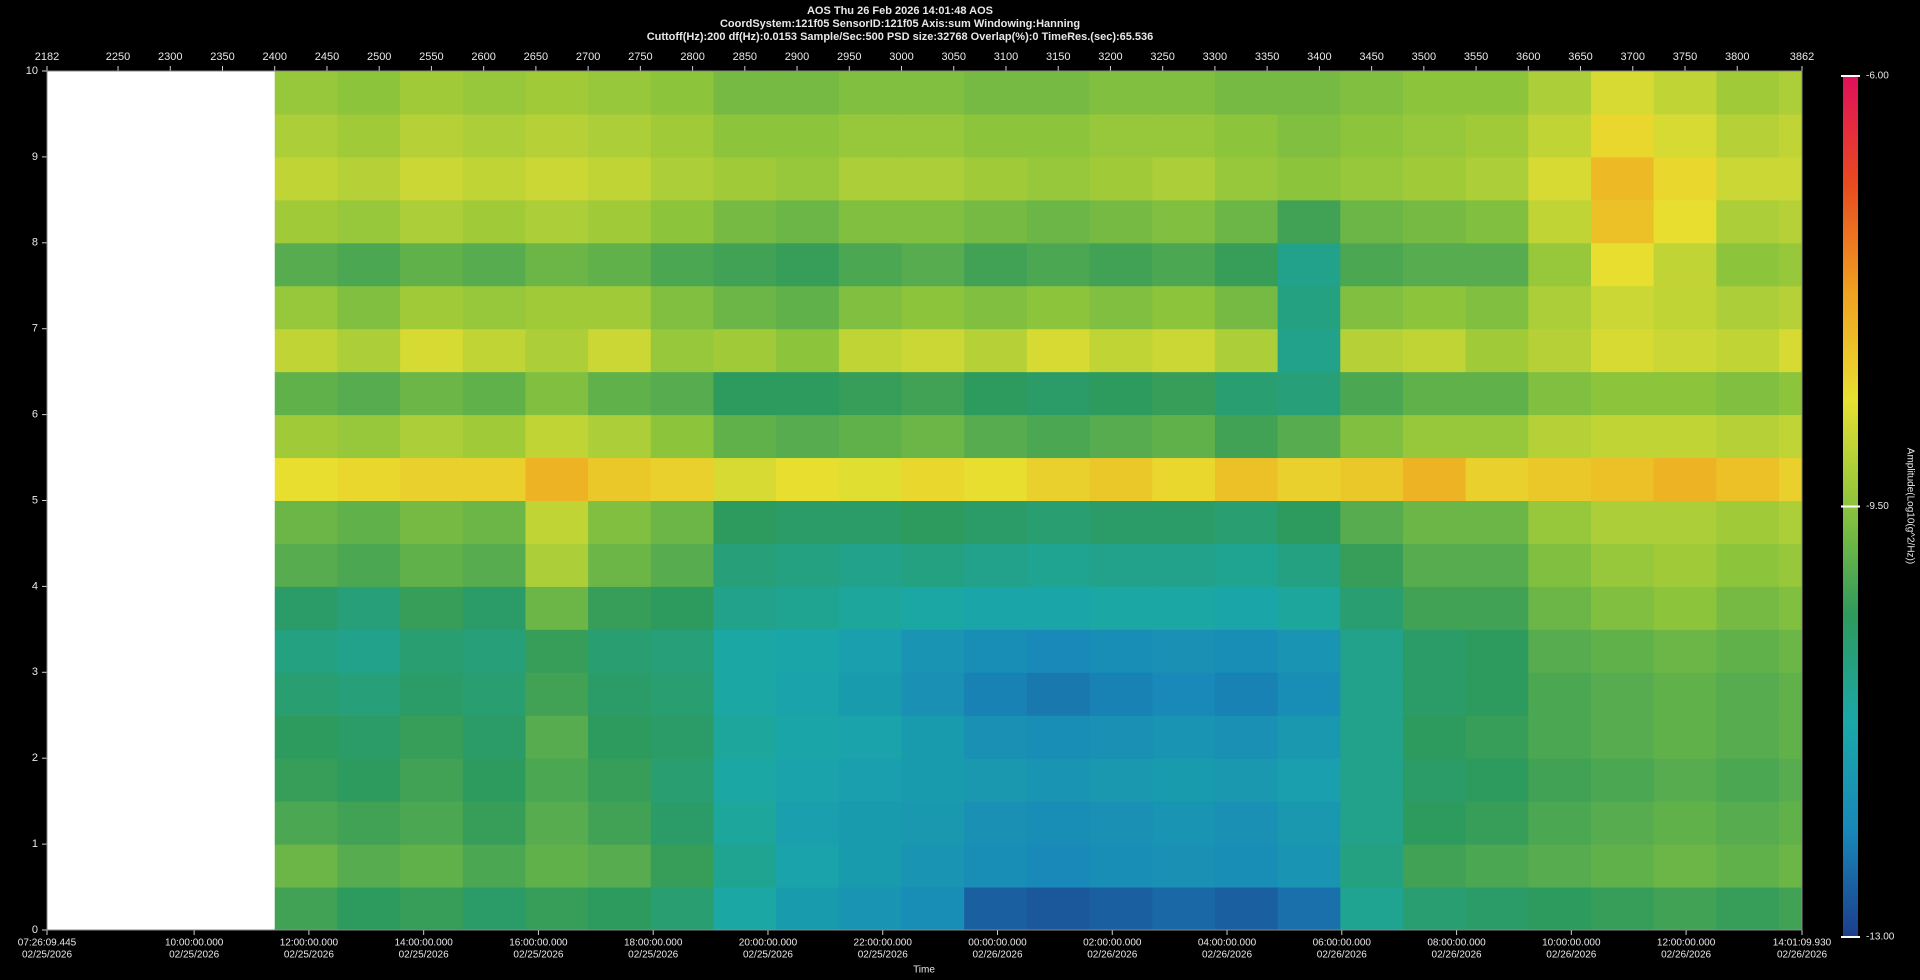 This screenshot has height=980, width=1920. What do you see at coordinates (222, 57) in the screenshot?
I see `x-tick-label: 2350` at bounding box center [222, 57].